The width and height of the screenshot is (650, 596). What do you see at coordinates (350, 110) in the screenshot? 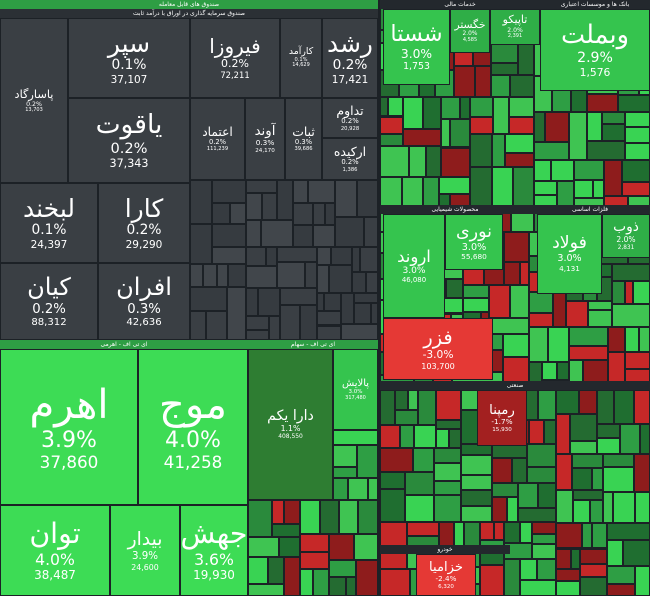
I see `tile-name: تداوم` at bounding box center [350, 110].